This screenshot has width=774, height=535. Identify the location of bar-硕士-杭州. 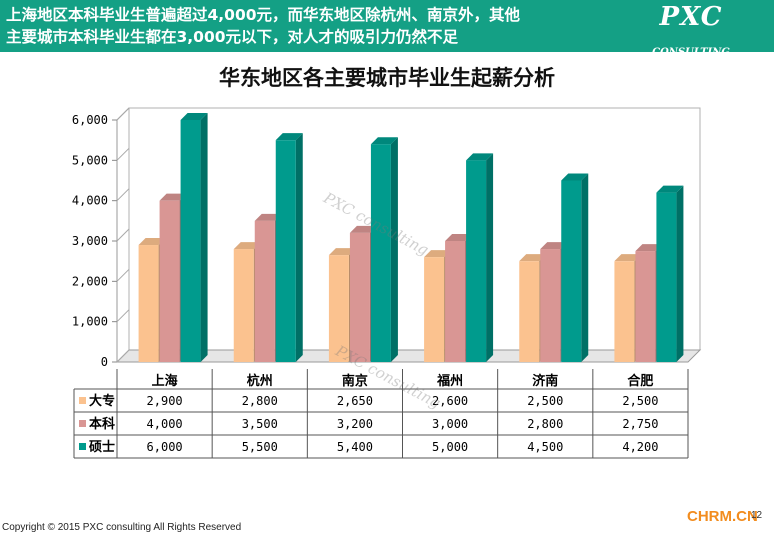
(285, 251).